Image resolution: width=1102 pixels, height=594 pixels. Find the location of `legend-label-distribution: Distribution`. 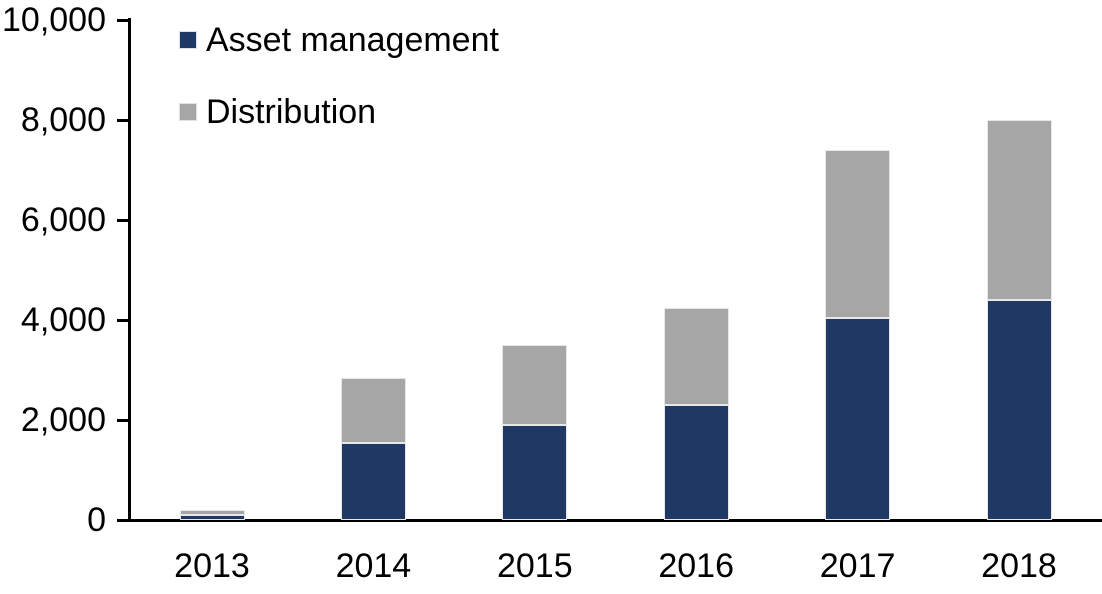

legend-label-distribution: Distribution is located at coordinates (291, 112).